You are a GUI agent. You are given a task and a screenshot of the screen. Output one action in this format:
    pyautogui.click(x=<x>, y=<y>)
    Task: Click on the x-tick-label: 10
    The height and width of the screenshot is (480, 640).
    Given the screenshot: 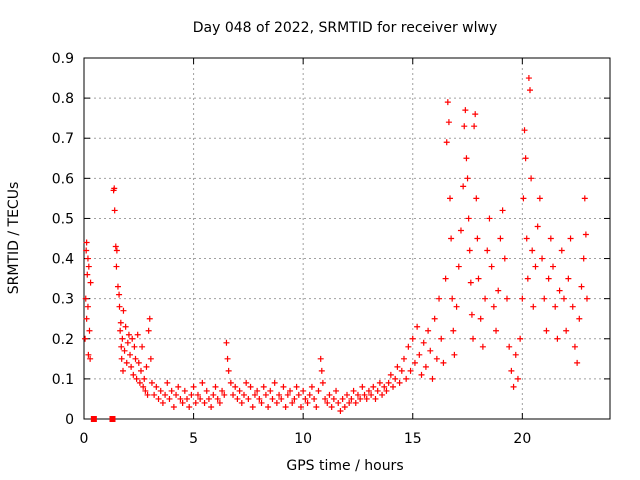 What is the action you would take?
    pyautogui.click(x=303, y=439)
    